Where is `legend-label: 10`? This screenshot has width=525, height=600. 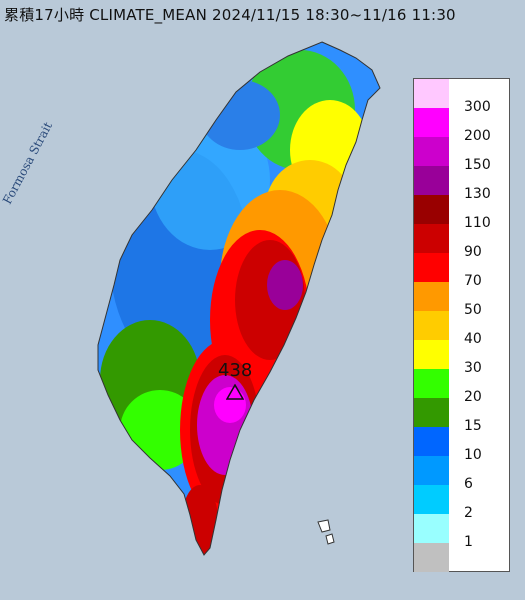 legend-label: 10 is located at coordinates (473, 455).